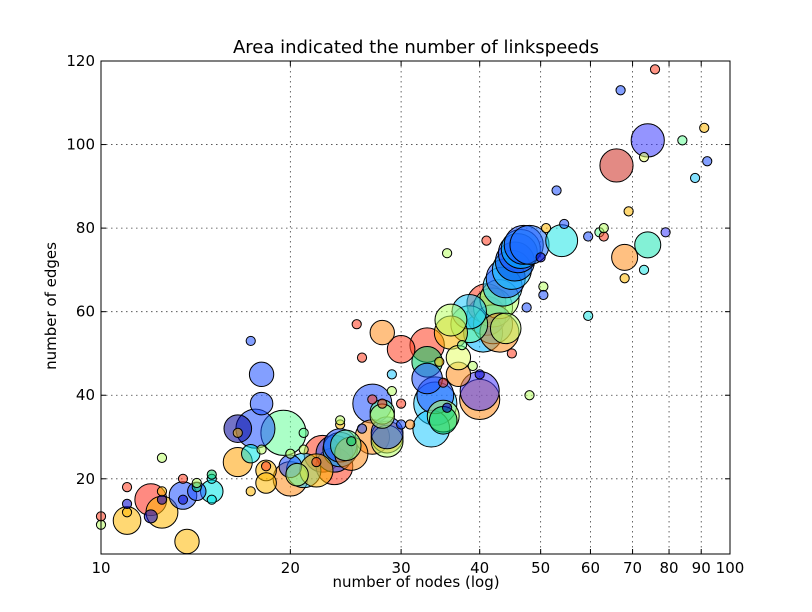 This screenshot has width=812, height=612. What do you see at coordinates (668, 568) in the screenshot?
I see `x-tick-label-80: 80` at bounding box center [668, 568].